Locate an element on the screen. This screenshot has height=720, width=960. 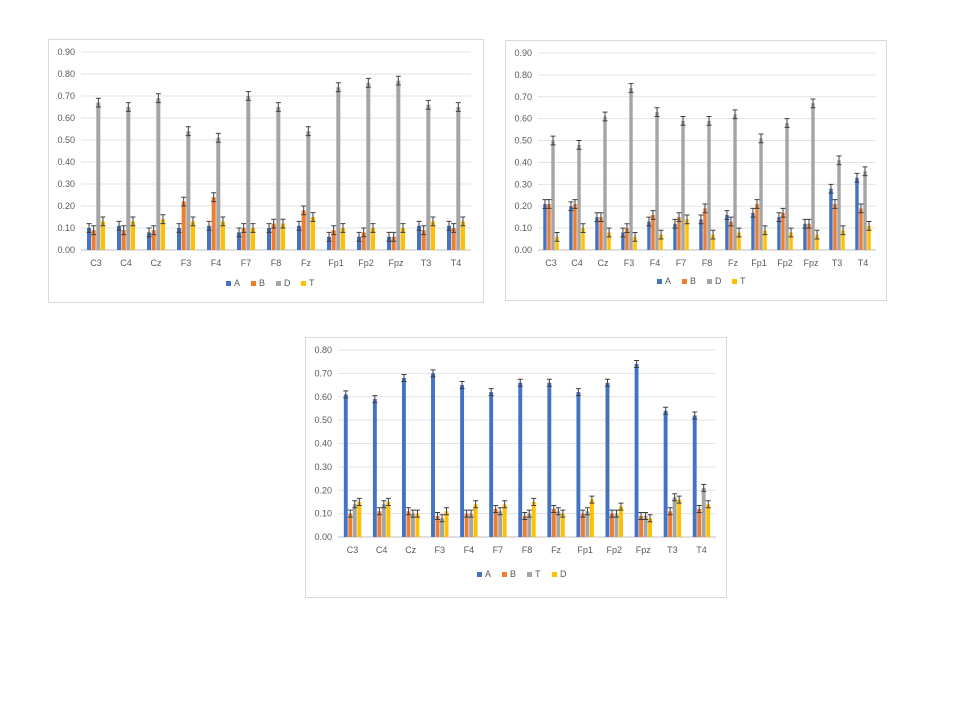
bar-D-F4 is located at coordinates (657, 181).